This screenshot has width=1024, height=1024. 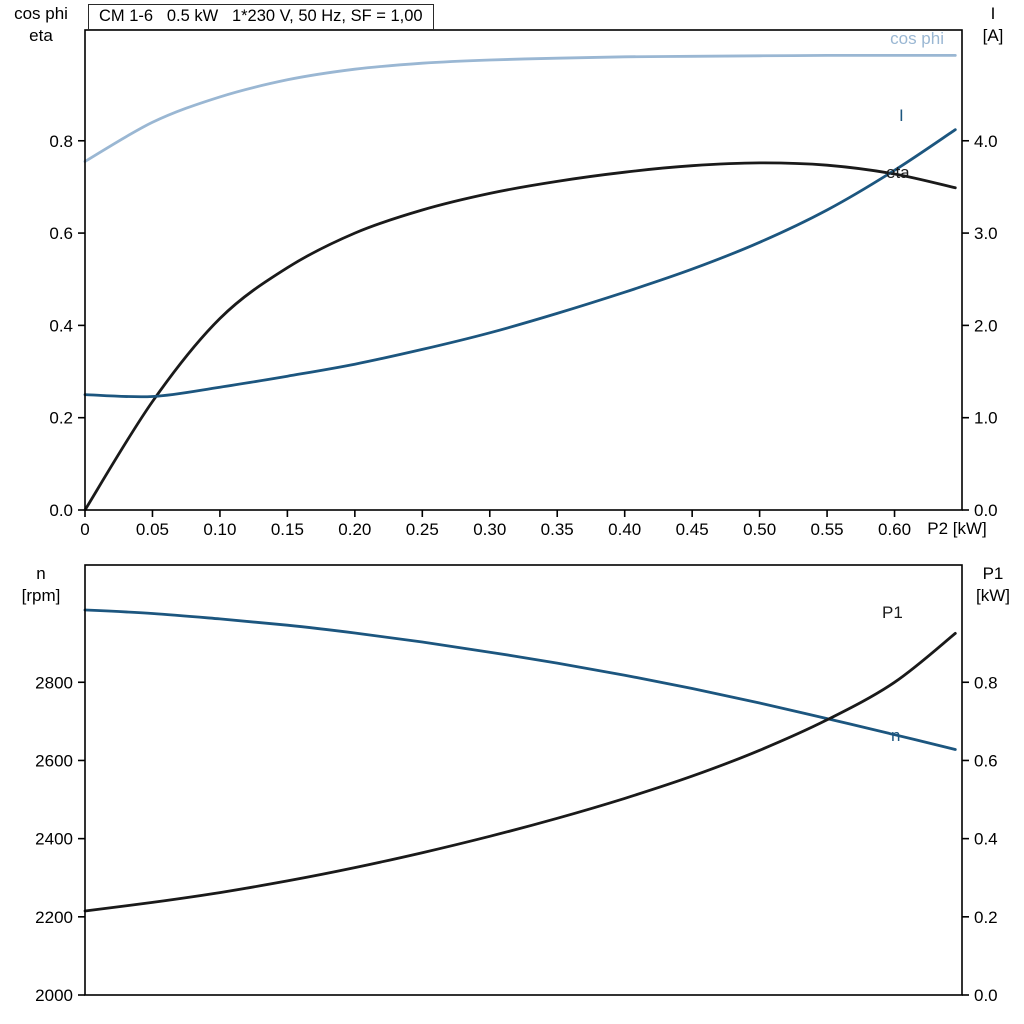 I want to click on x-tick-label: 0.40, so click(x=624, y=529).